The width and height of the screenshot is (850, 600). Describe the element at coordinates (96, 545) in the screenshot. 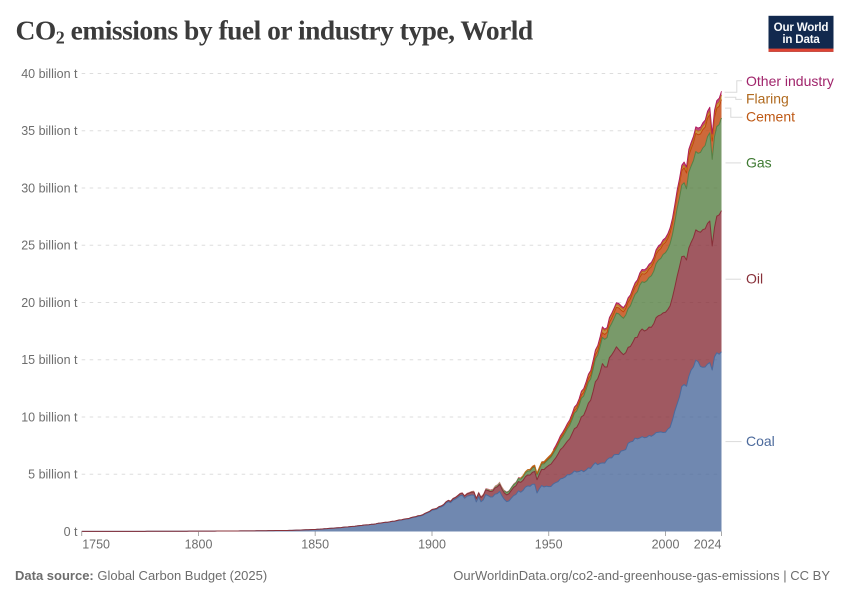

I see `svg-text: 1750` at that location.